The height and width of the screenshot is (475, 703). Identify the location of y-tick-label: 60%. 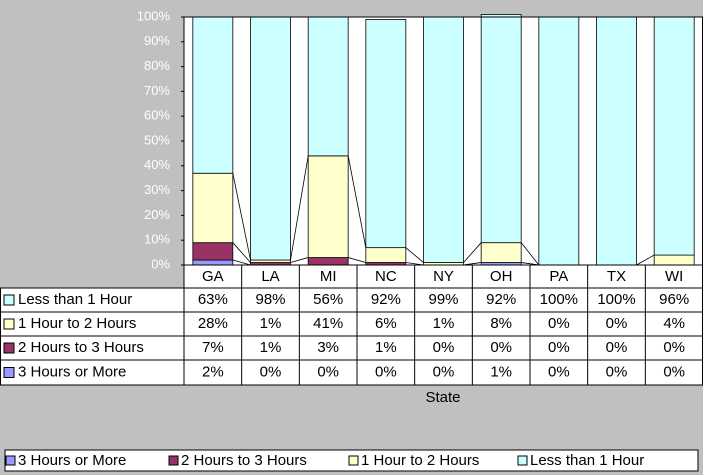
(157, 115).